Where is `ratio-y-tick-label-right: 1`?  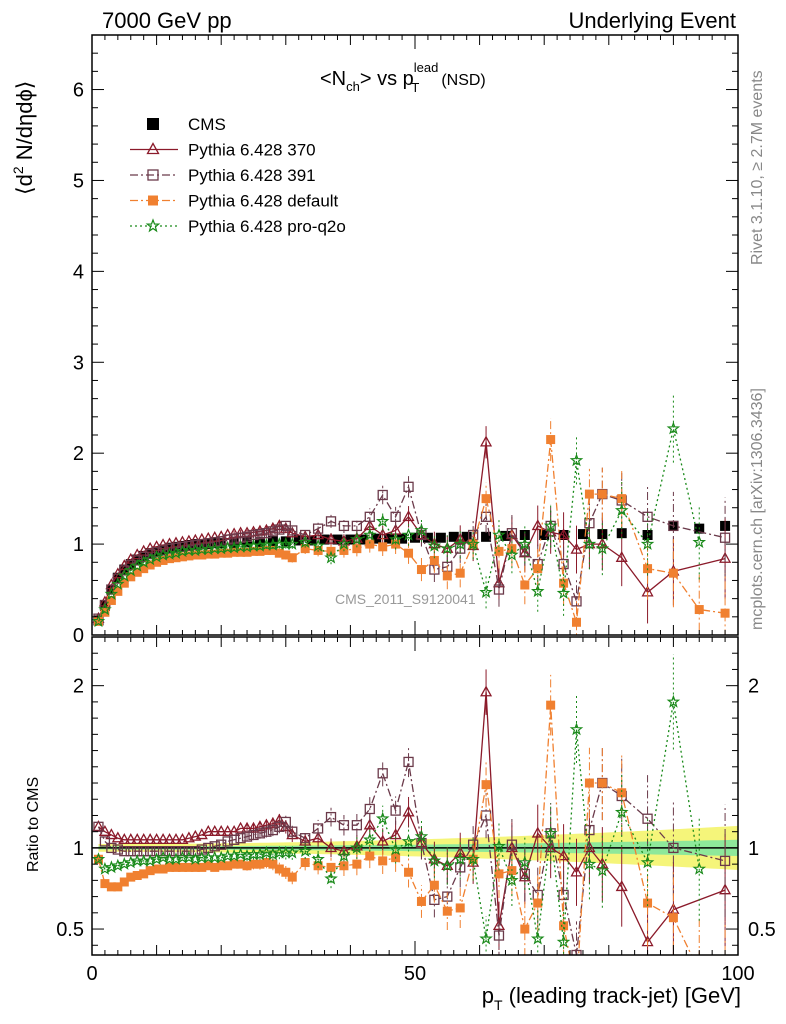
ratio-y-tick-label-right: 1 is located at coordinates (753, 849).